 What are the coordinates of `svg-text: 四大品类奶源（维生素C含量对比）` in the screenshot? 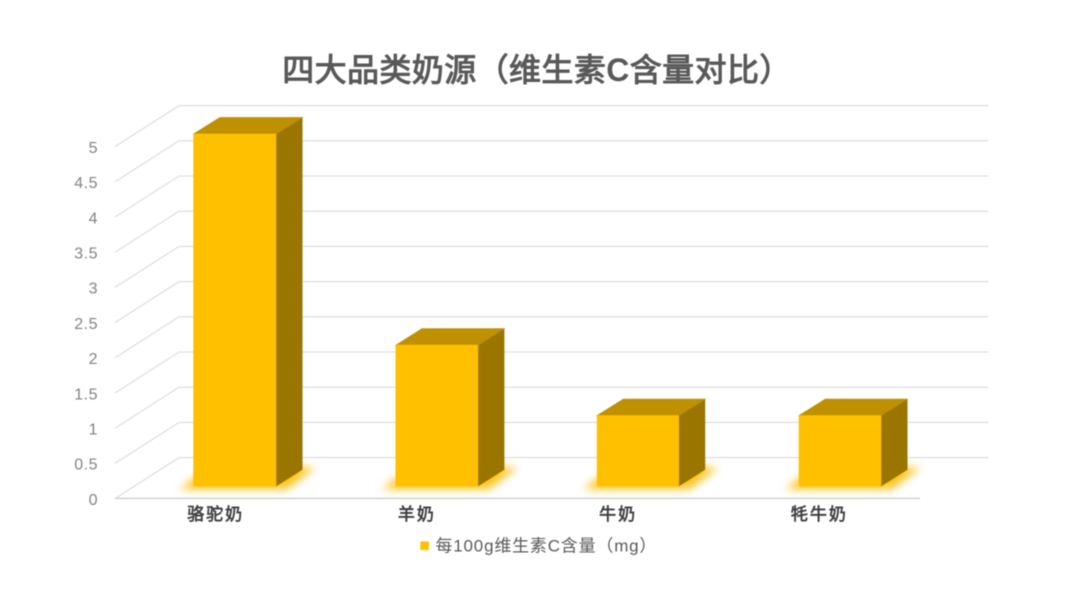 It's located at (537, 70).